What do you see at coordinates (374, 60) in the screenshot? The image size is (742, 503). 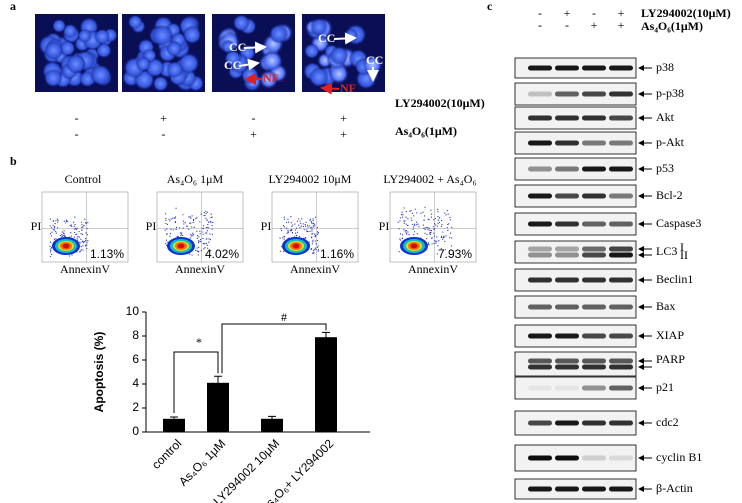 I see `annotation-cc: CC` at bounding box center [374, 60].